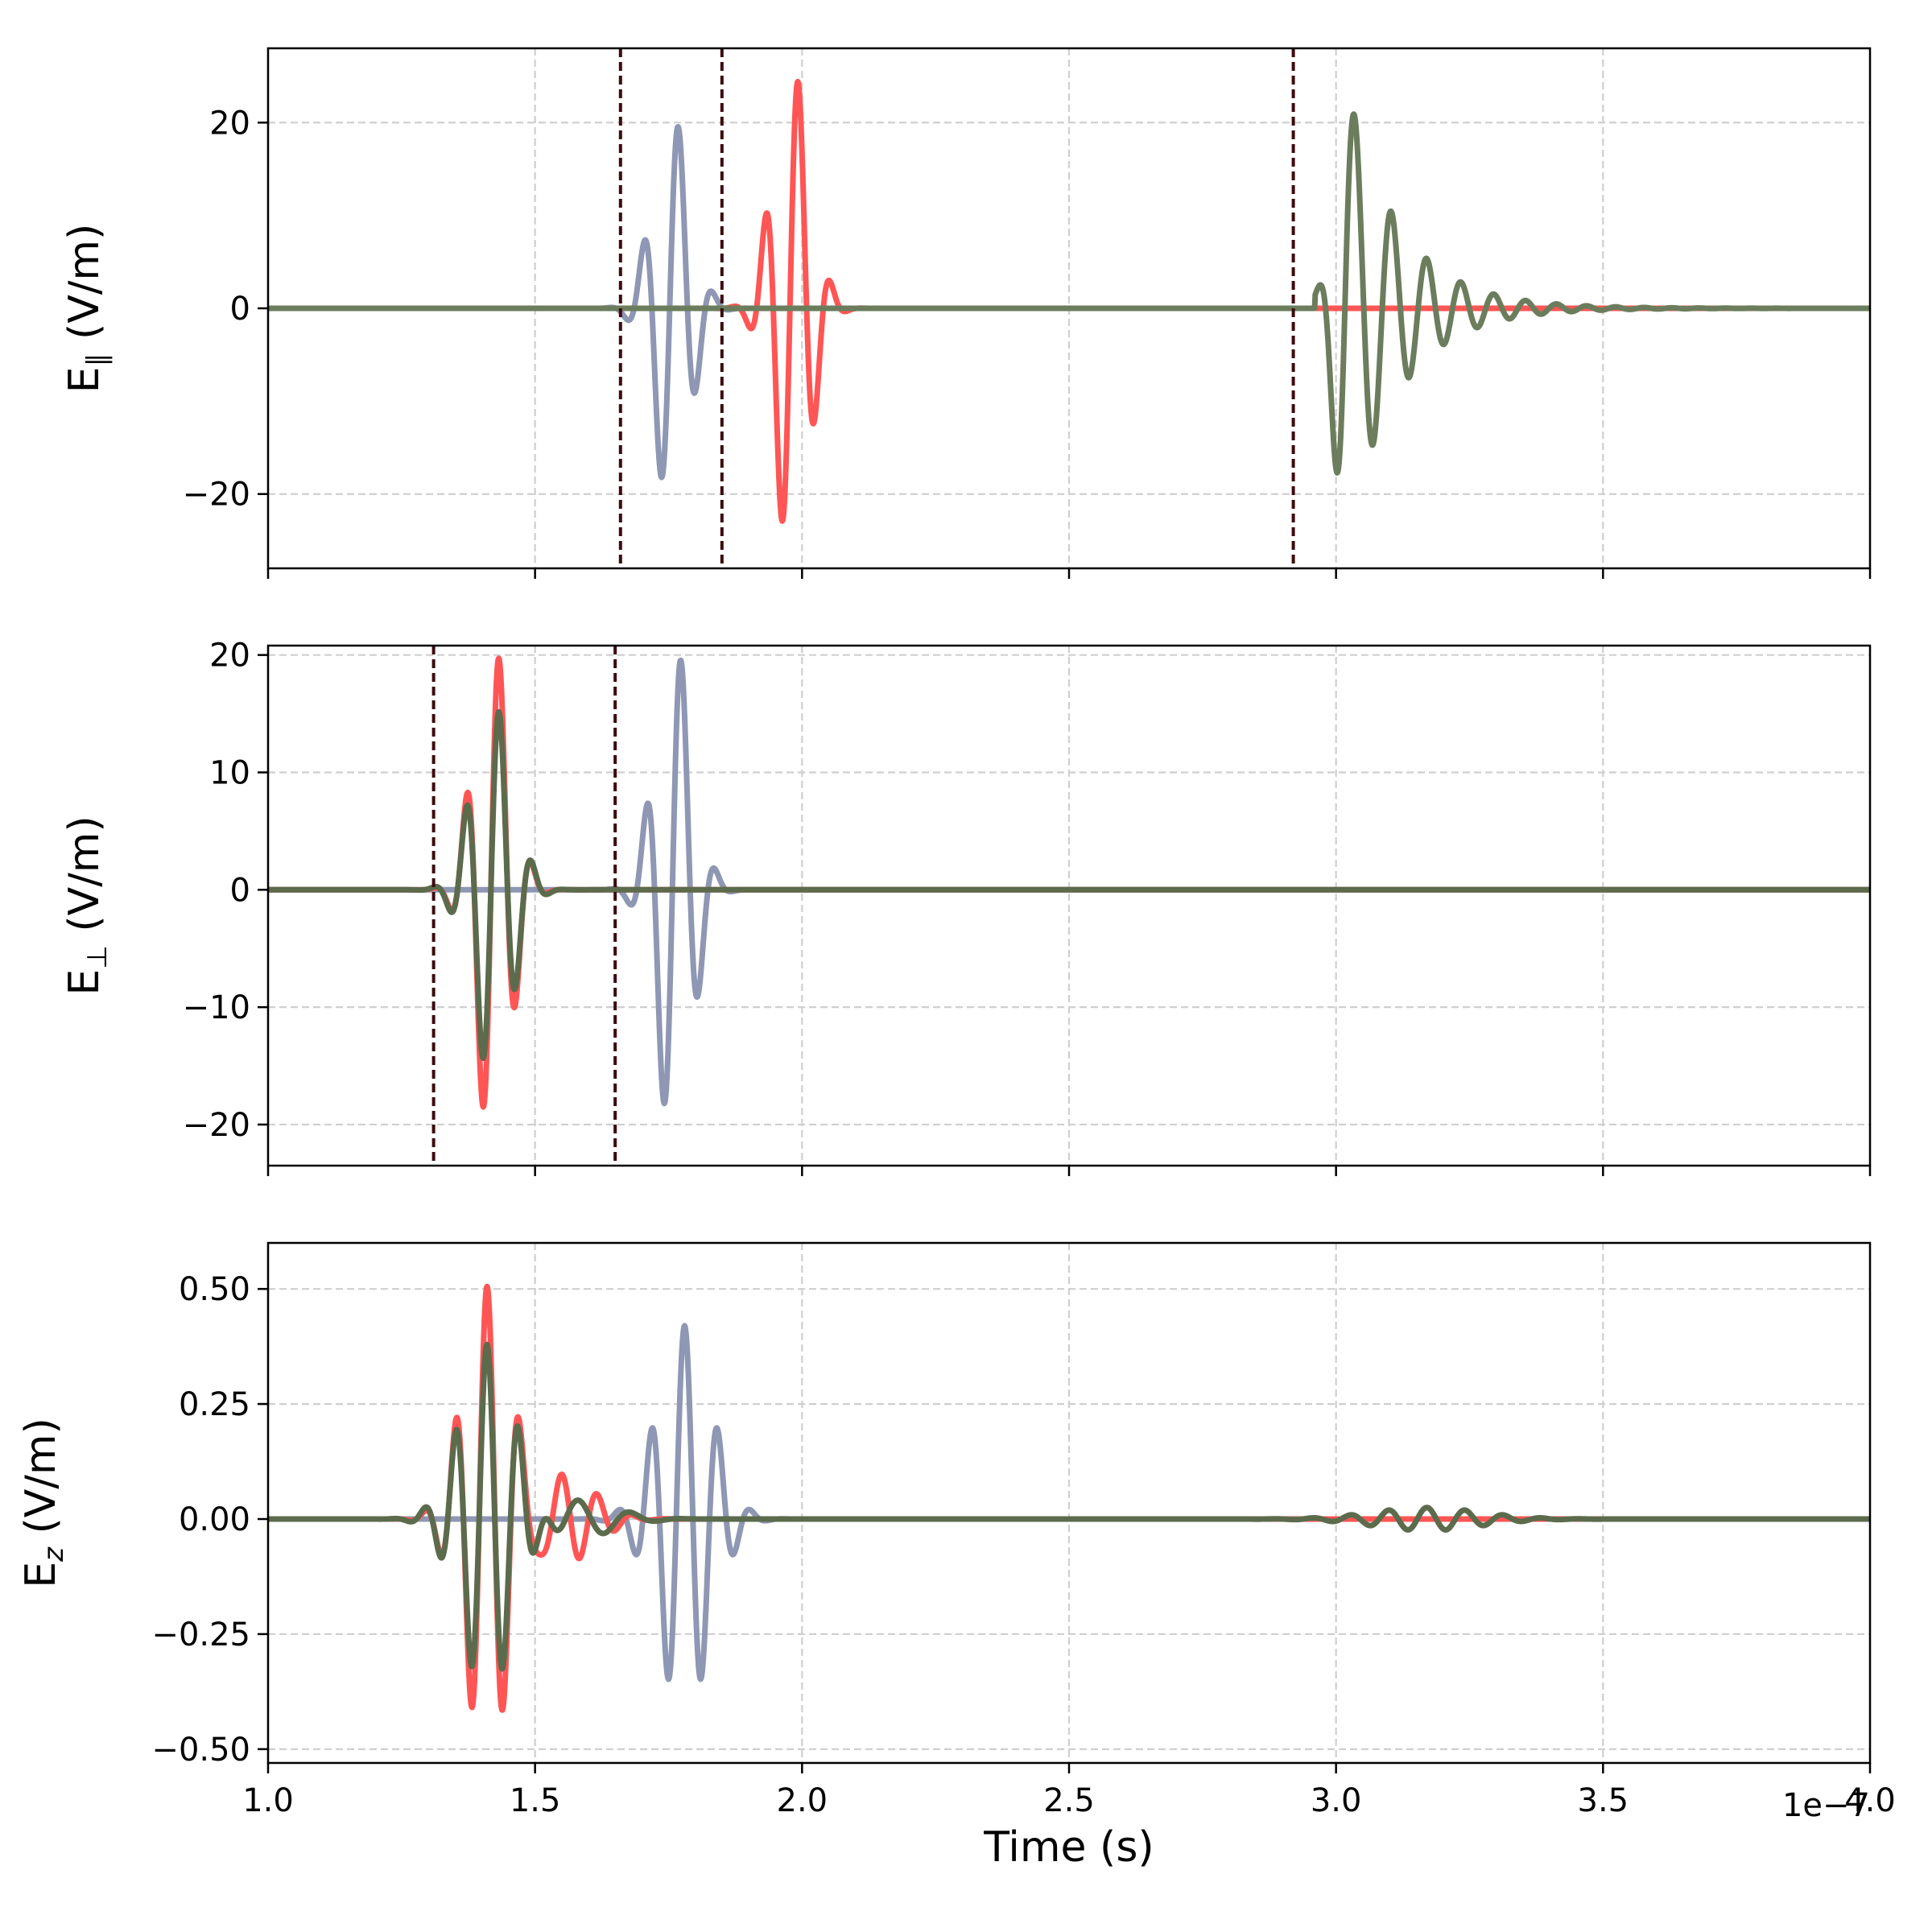  What do you see at coordinates (1603, 1800) in the screenshot?
I see `x-tick-label: 3.5` at bounding box center [1603, 1800].